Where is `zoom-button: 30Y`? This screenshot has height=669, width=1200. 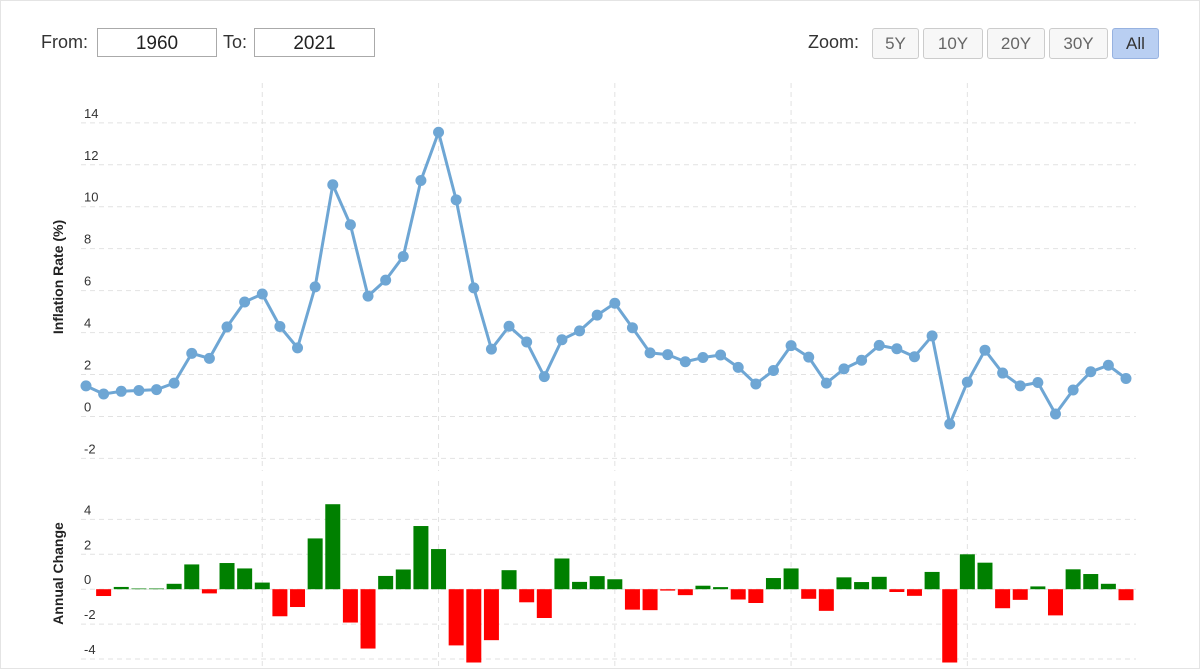 zoom-button: 30Y is located at coordinates (1078, 43).